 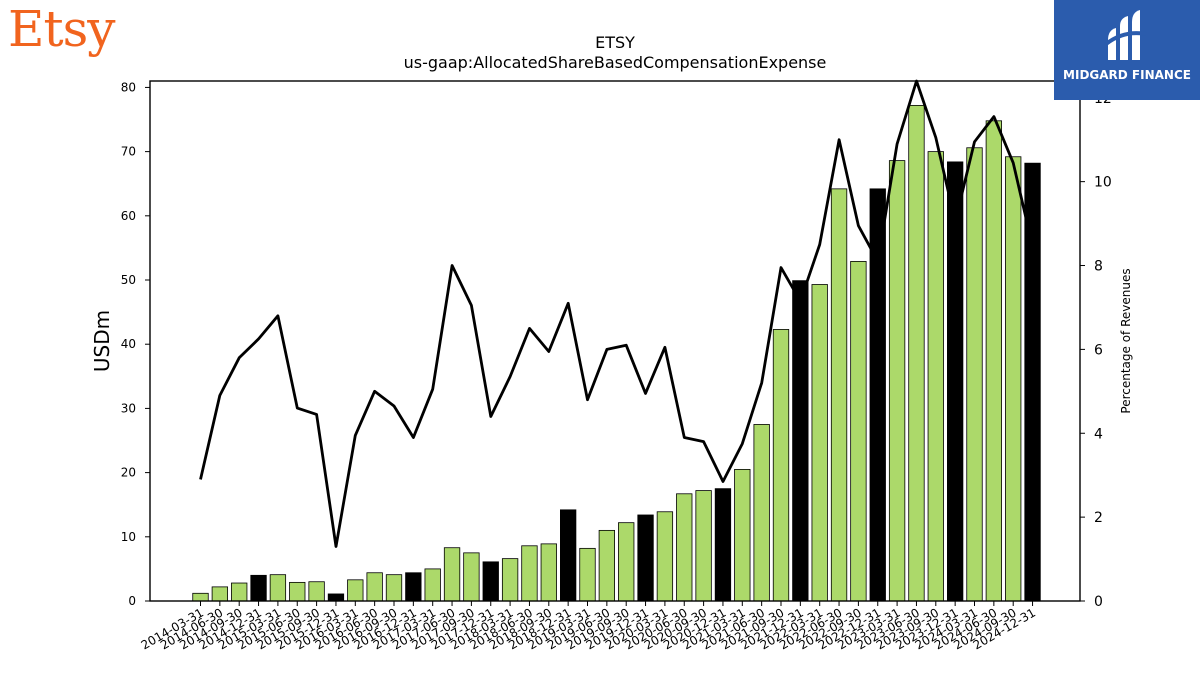 I want to click on y2-tick-label: 6, so click(x=1098, y=350).